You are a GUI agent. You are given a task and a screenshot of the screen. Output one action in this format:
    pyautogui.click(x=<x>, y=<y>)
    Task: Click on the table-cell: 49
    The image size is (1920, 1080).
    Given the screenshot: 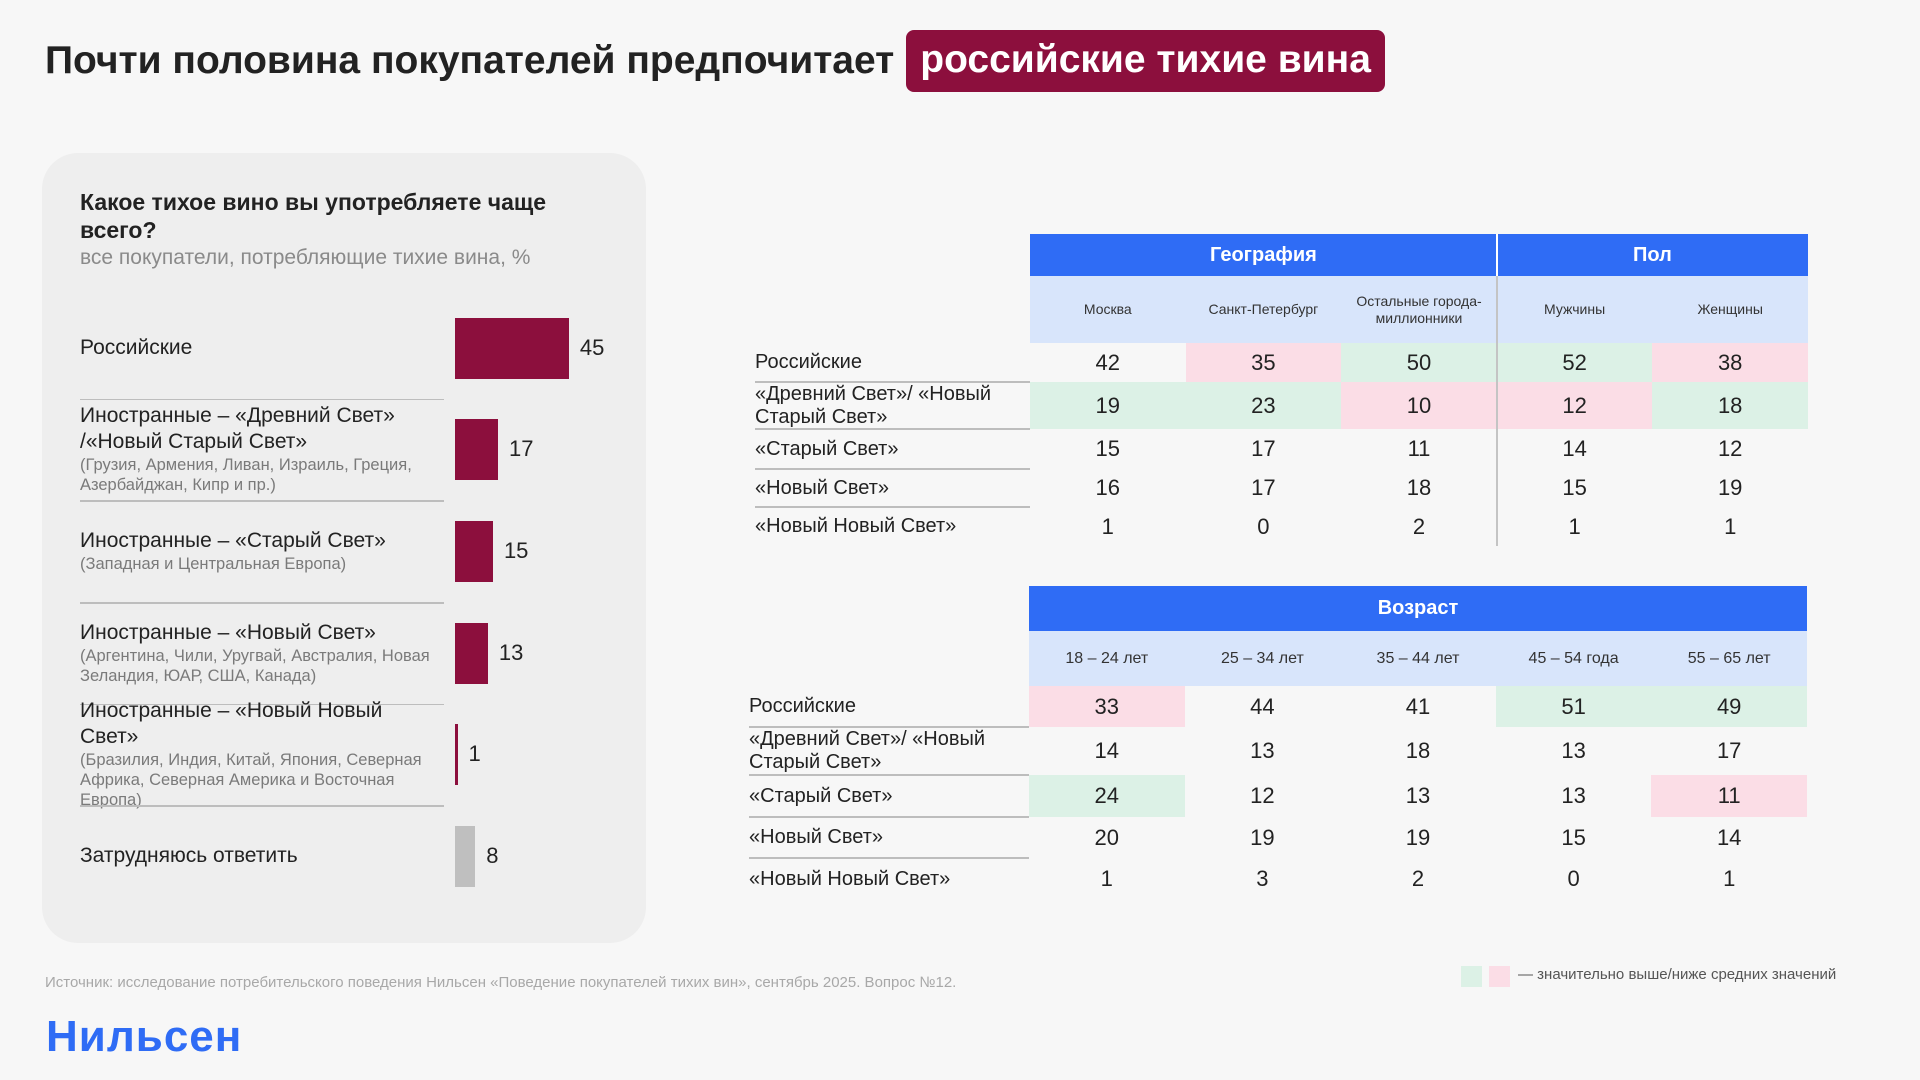 What is the action you would take?
    pyautogui.click(x=1729, y=706)
    